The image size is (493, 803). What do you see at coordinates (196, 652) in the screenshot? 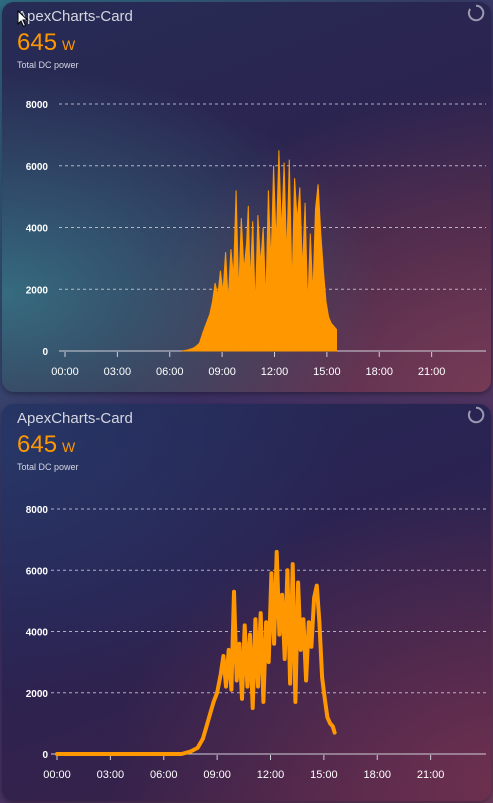
I see `line-series` at bounding box center [196, 652].